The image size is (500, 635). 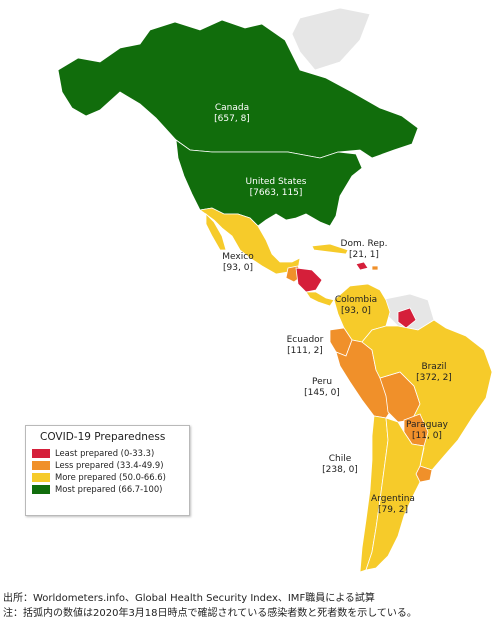 I want to click on costa-rica-panama-shape, so click(x=320, y=299).